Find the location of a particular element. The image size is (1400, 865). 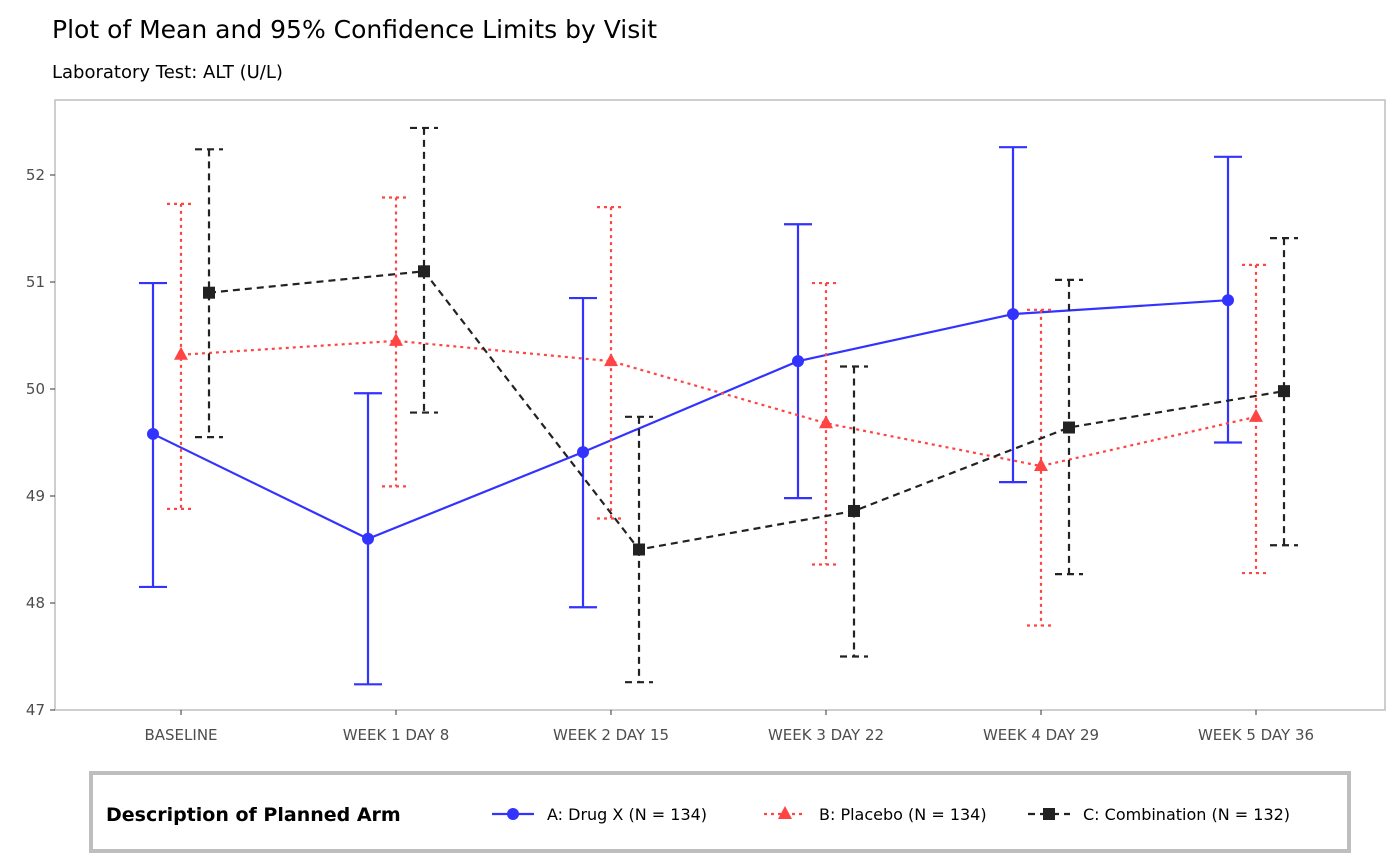

y-tick-label: 51 is located at coordinates (35, 282).